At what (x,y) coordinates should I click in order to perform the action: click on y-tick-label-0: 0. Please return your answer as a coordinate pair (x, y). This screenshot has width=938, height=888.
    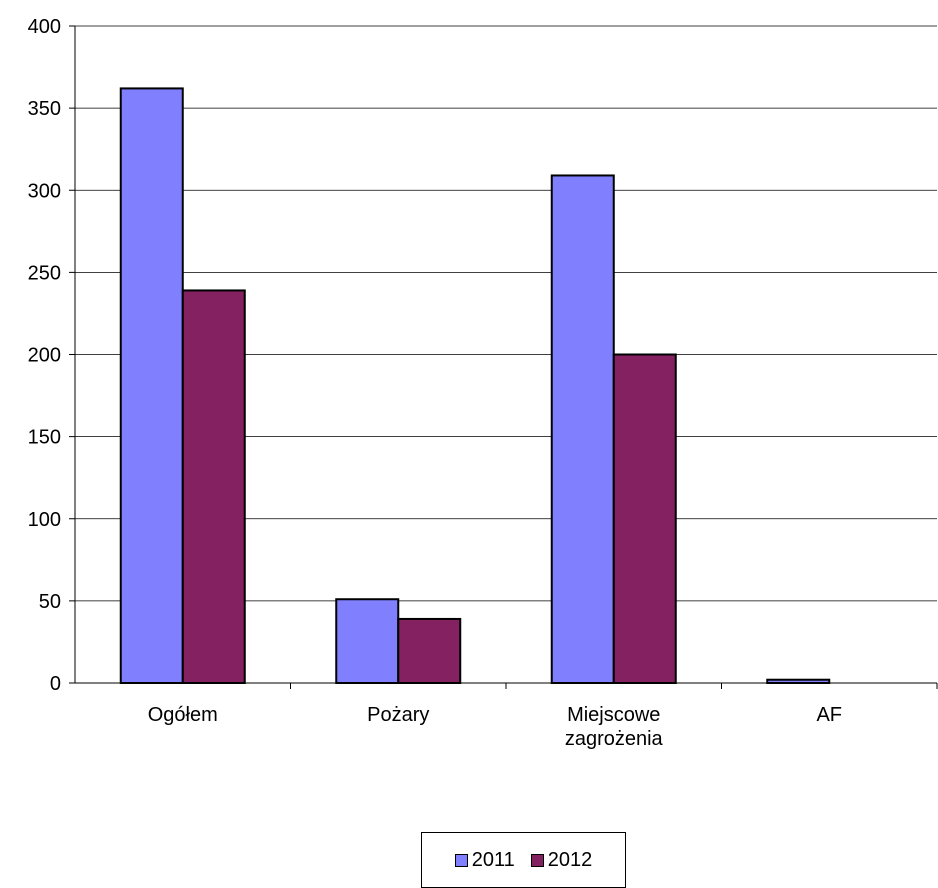
    Looking at the image, I should click on (55, 684).